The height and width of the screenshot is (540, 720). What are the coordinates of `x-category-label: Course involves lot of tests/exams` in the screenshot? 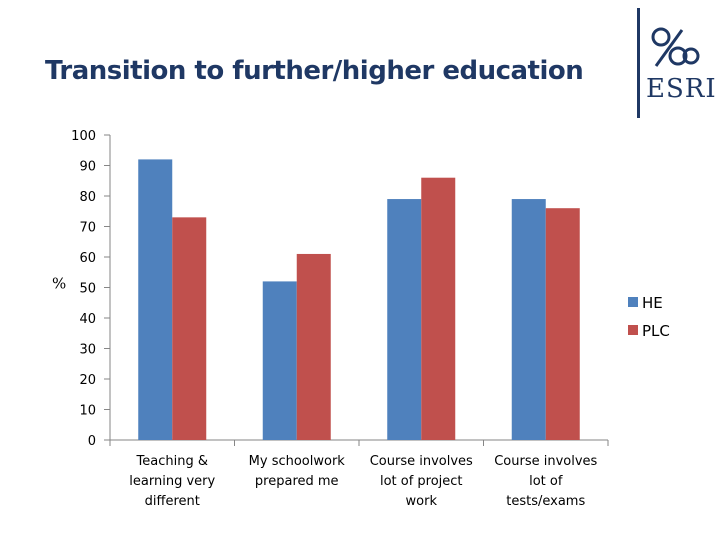 It's located at (545, 481).